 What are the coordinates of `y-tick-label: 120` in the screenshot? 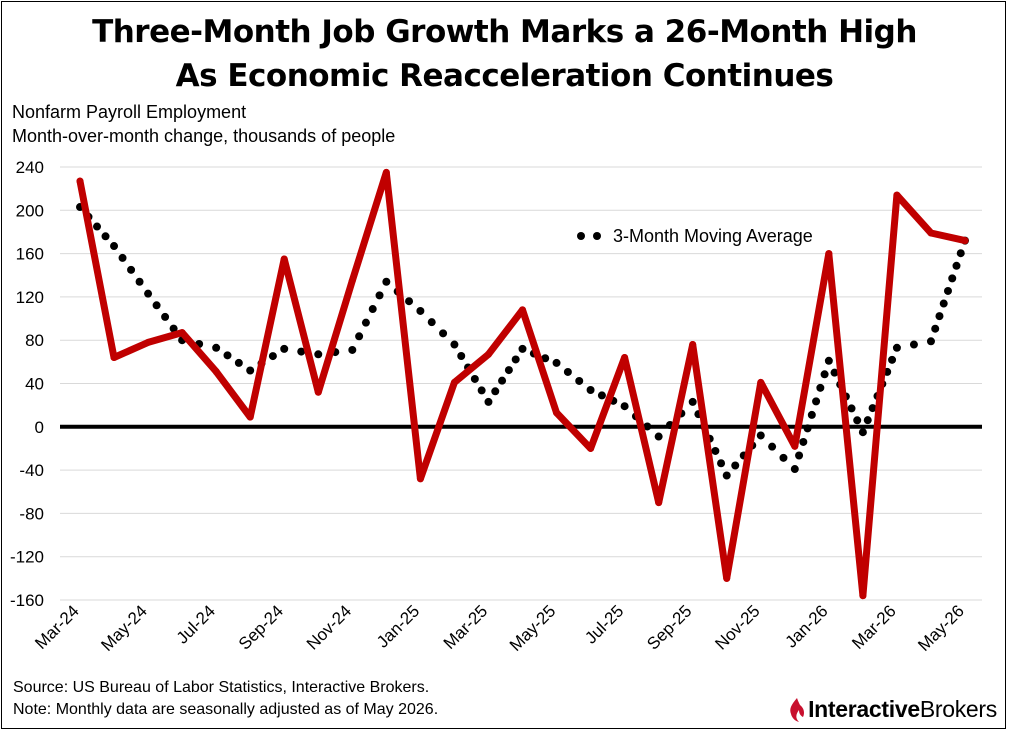 It's located at (30, 297).